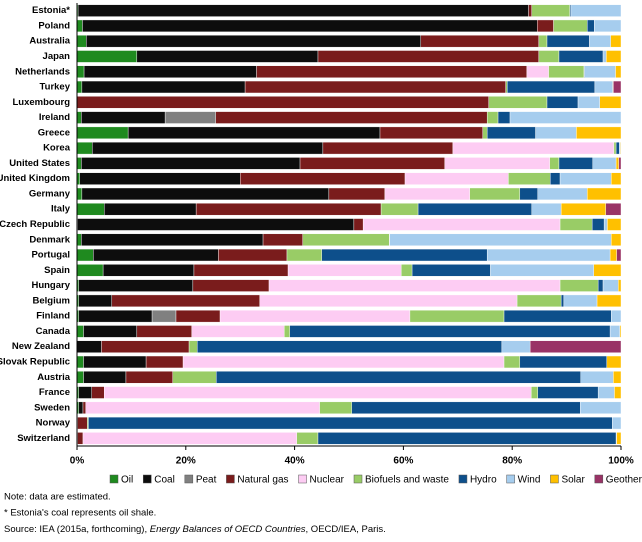  What do you see at coordinates (483, 480) in the screenshot?
I see `legend-label: Hydro` at bounding box center [483, 480].